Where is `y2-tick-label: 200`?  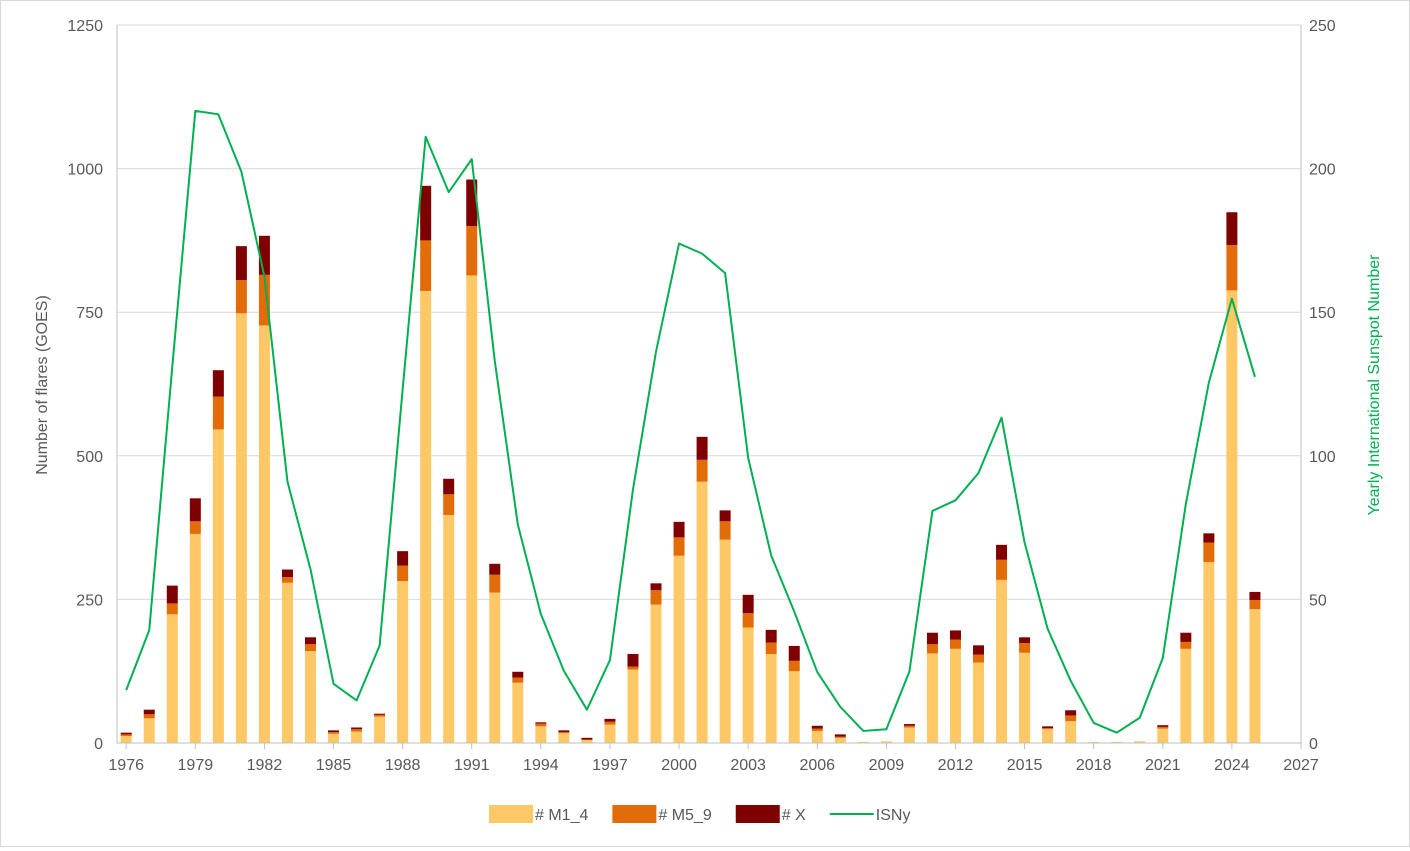 y2-tick-label: 200 is located at coordinates (1322, 170).